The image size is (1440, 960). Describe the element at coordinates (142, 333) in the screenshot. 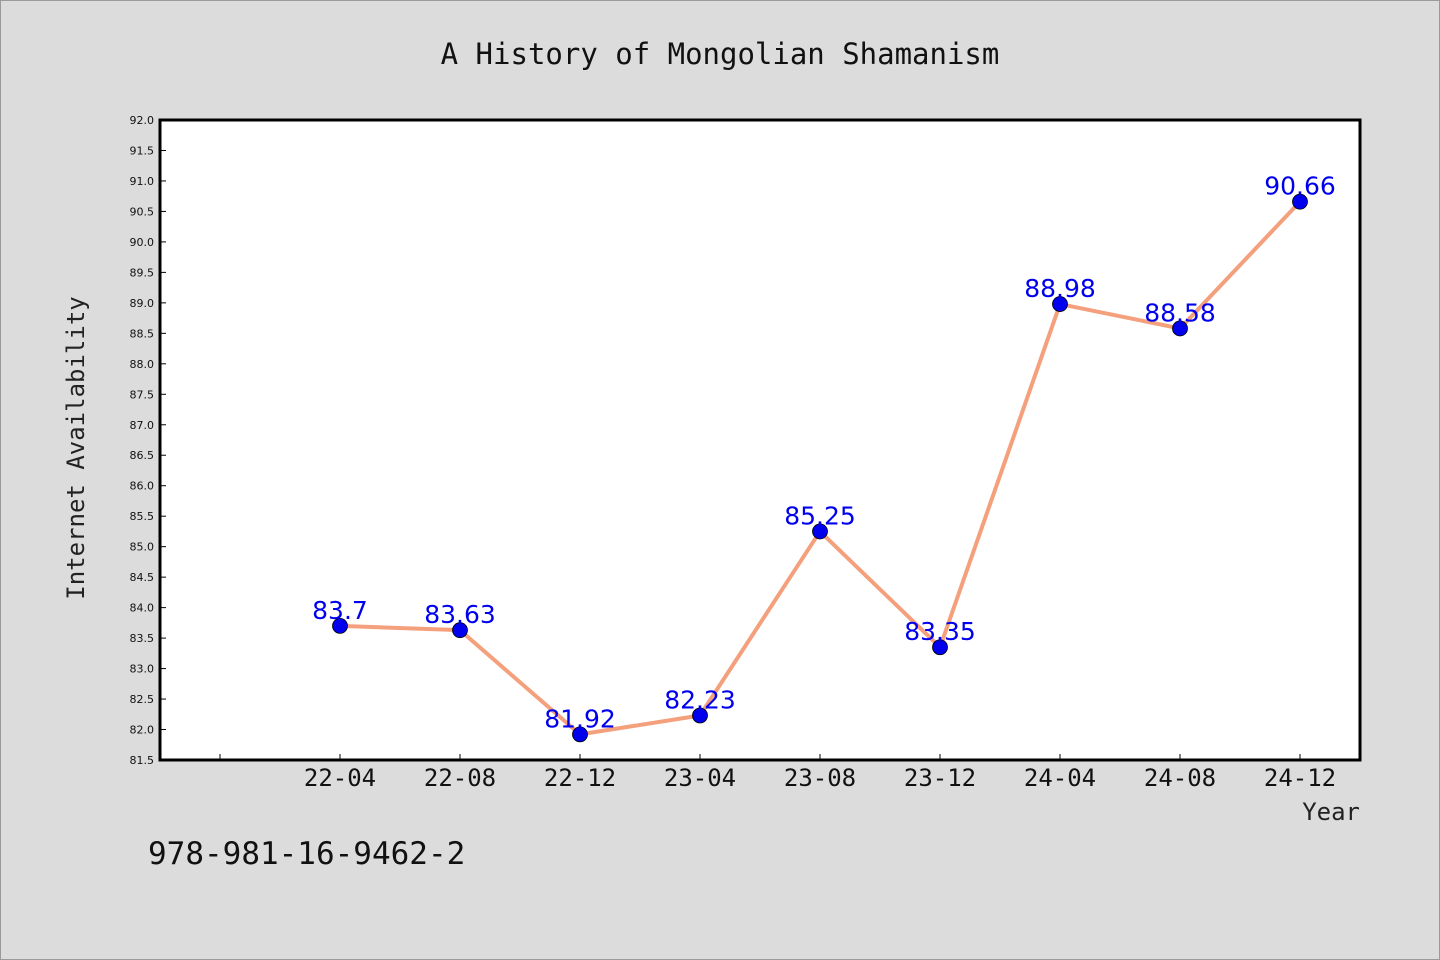

I see `y-tick-label: 88.5` at that location.